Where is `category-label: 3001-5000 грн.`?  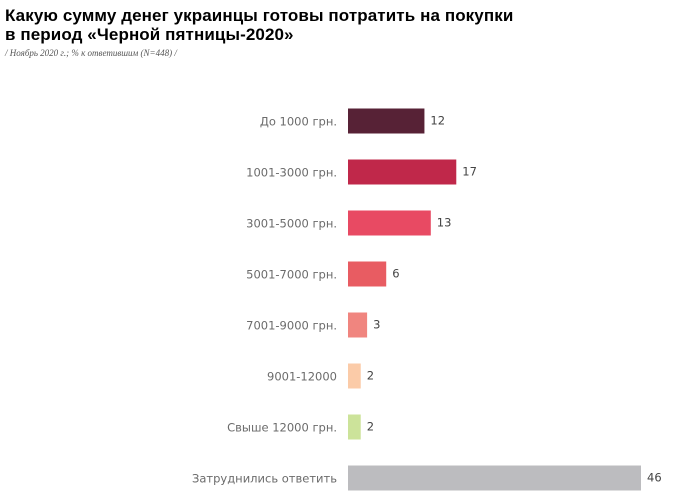 category-label: 3001-5000 грн. is located at coordinates (291, 224).